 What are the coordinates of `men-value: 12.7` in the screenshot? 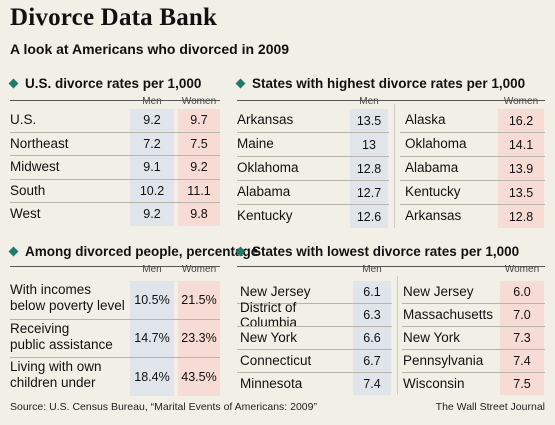 It's located at (369, 192).